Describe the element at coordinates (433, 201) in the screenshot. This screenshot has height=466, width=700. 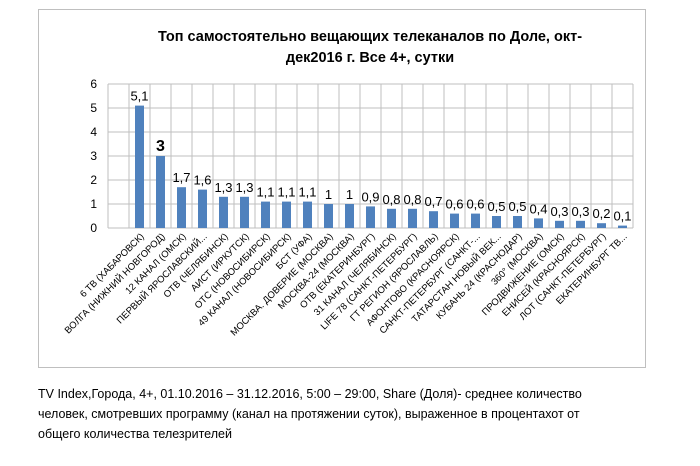
I see `data-label: 0,7` at that location.